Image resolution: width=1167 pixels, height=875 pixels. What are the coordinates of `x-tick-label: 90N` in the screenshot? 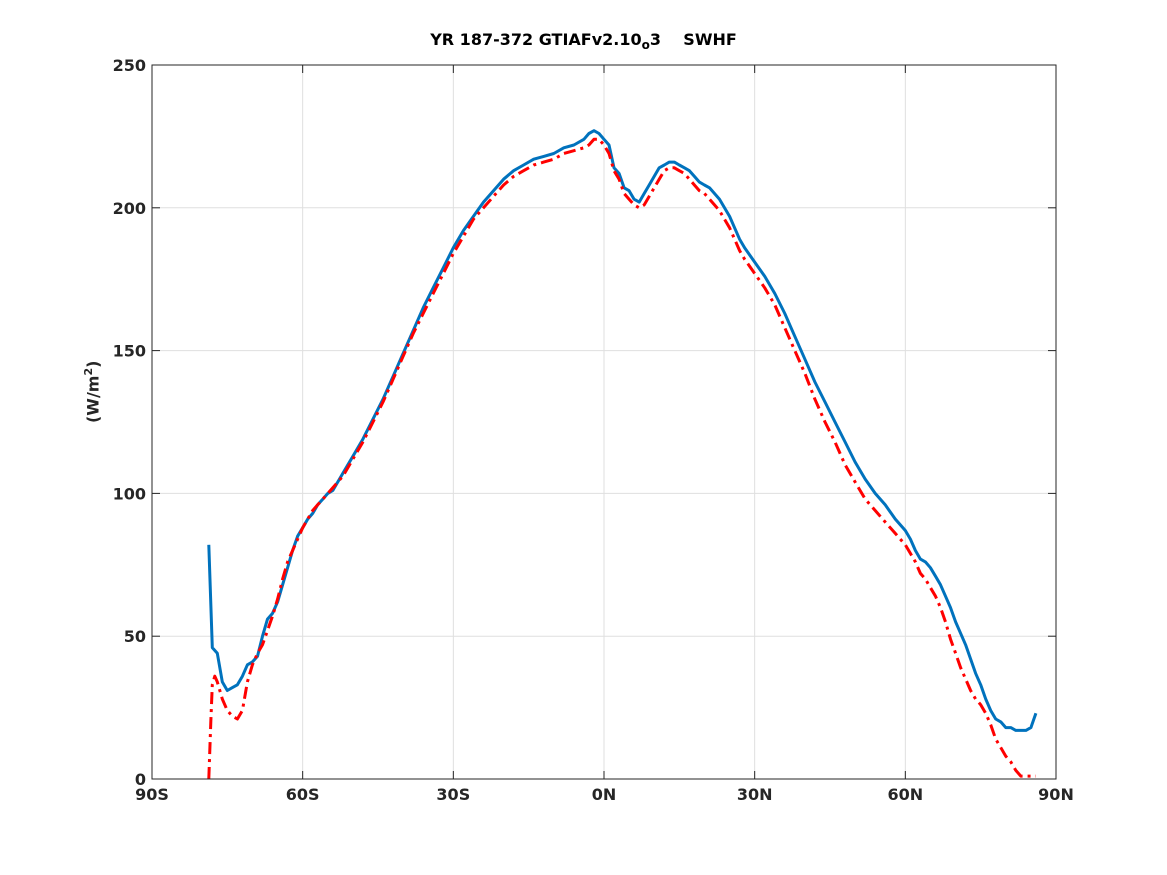 It's located at (1056, 794).